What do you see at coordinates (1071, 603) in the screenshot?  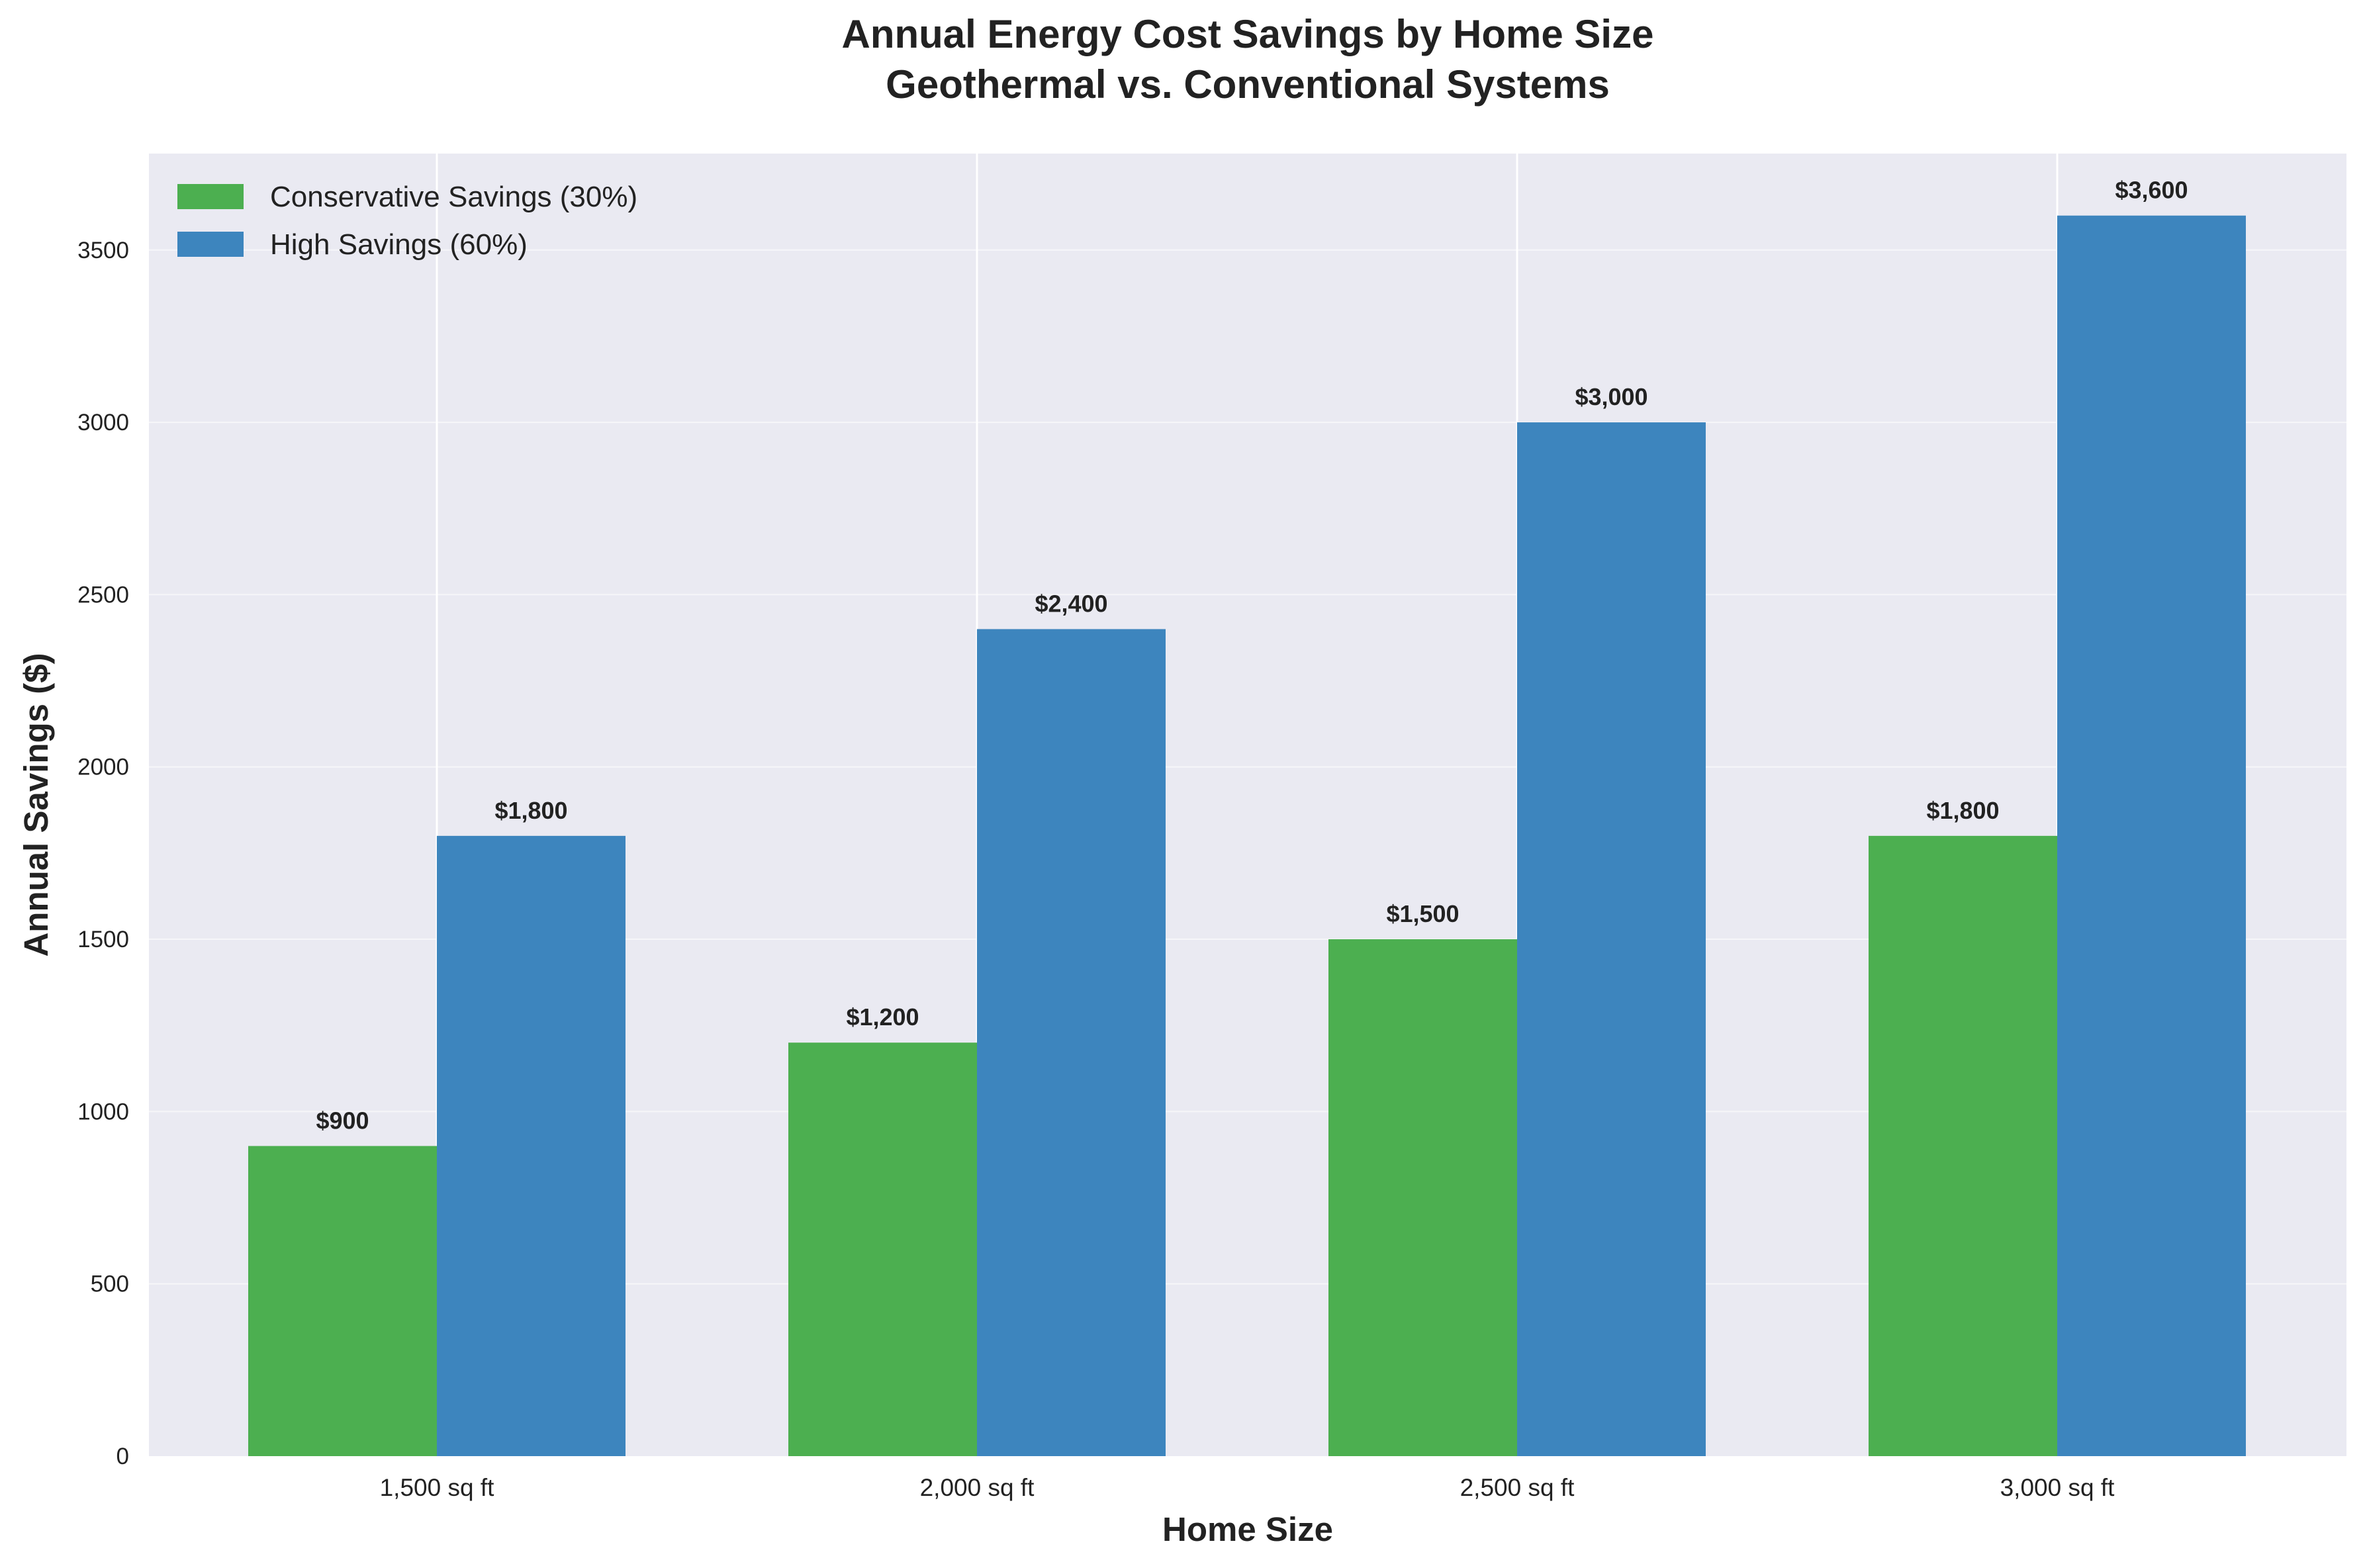 I see `bar-value-label: $2,400` at bounding box center [1071, 603].